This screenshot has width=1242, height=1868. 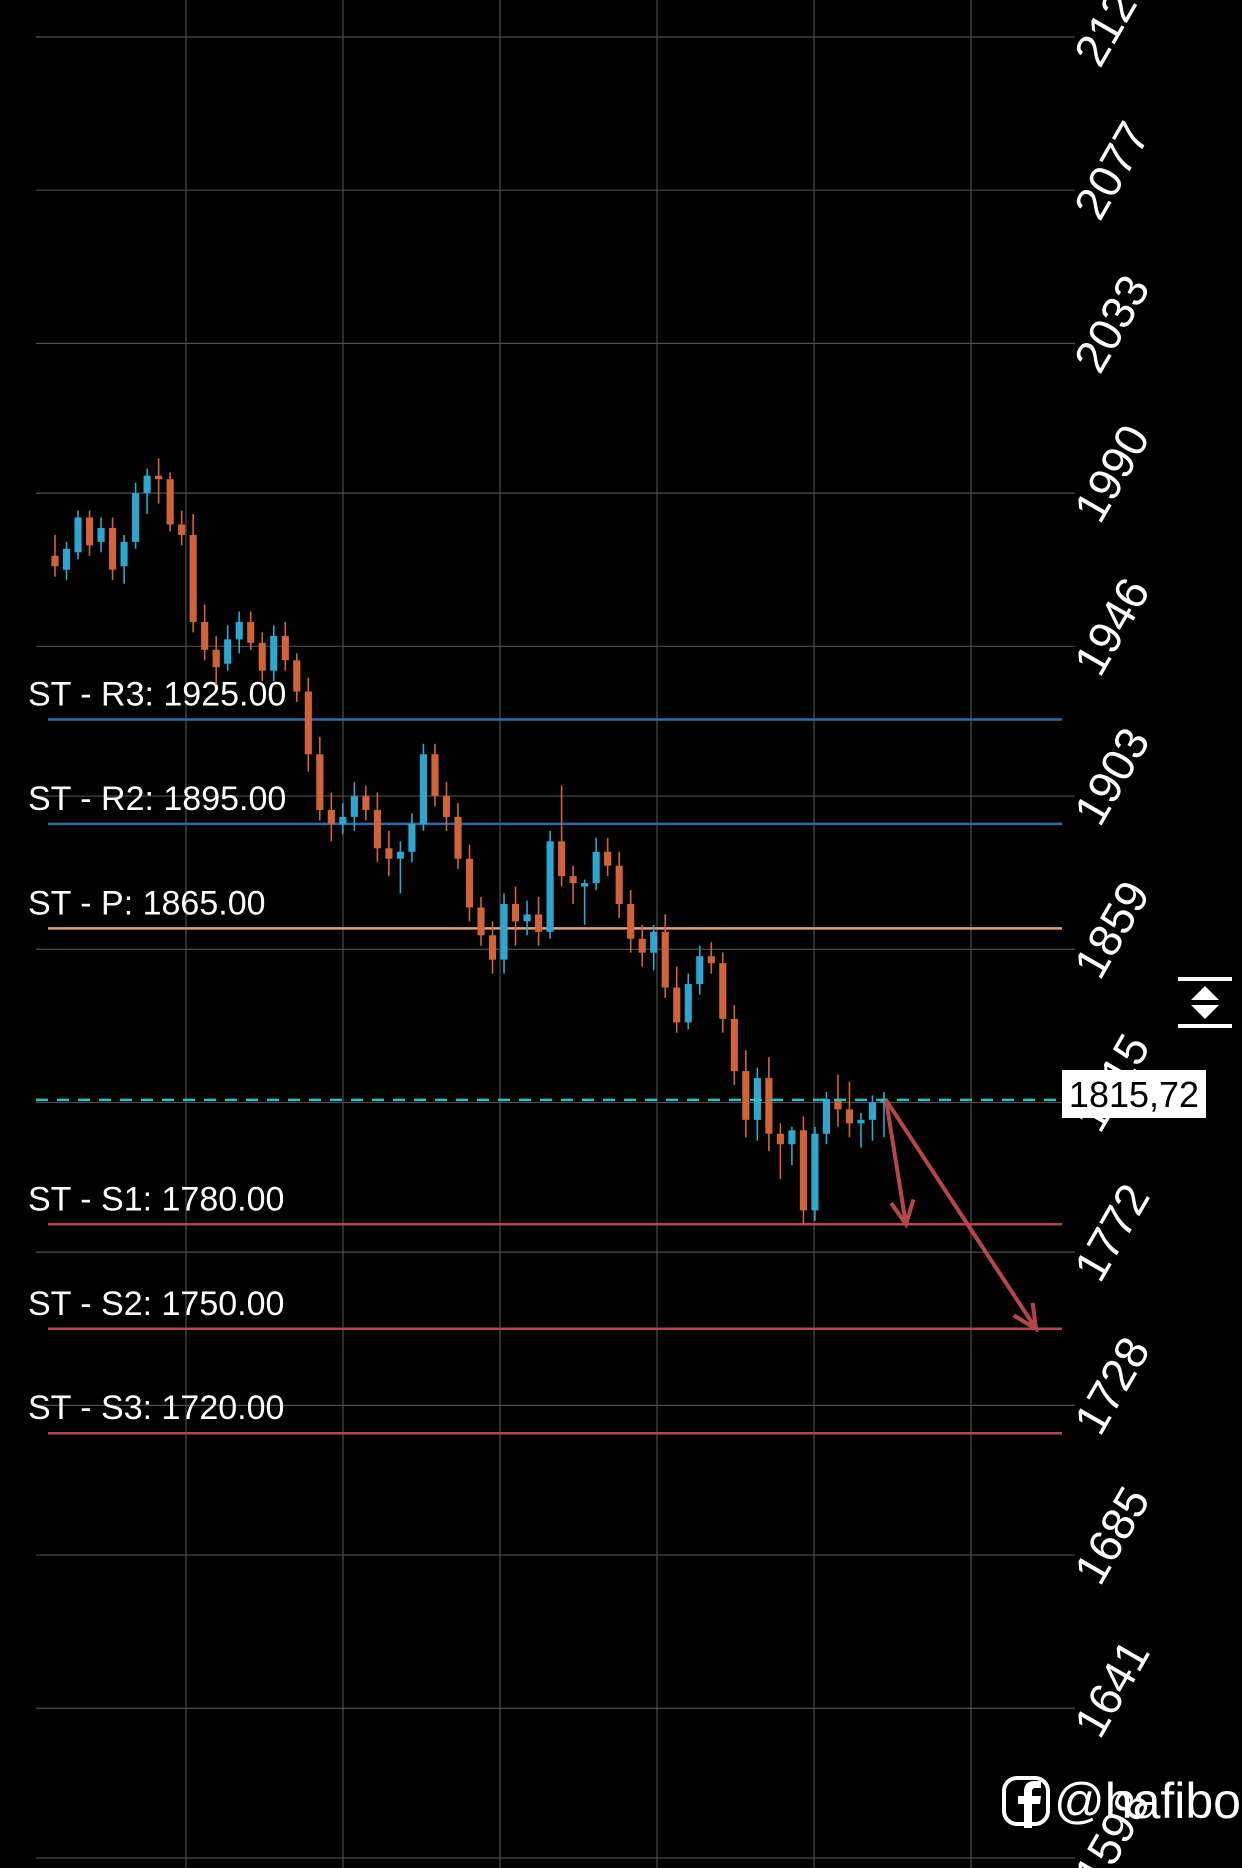 What do you see at coordinates (157, 799) in the screenshot?
I see `level-label: ST - R2: 1895.00` at bounding box center [157, 799].